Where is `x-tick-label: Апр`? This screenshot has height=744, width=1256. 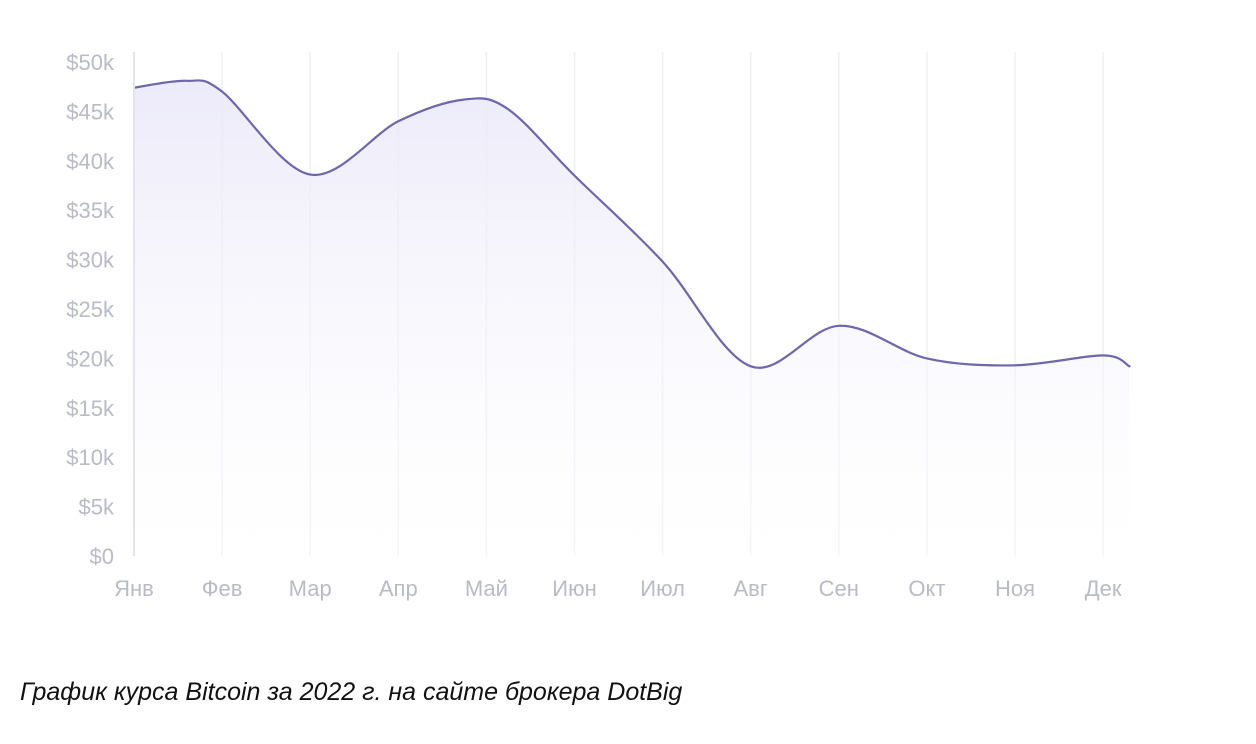
x-tick-label: Апр is located at coordinates (398, 588).